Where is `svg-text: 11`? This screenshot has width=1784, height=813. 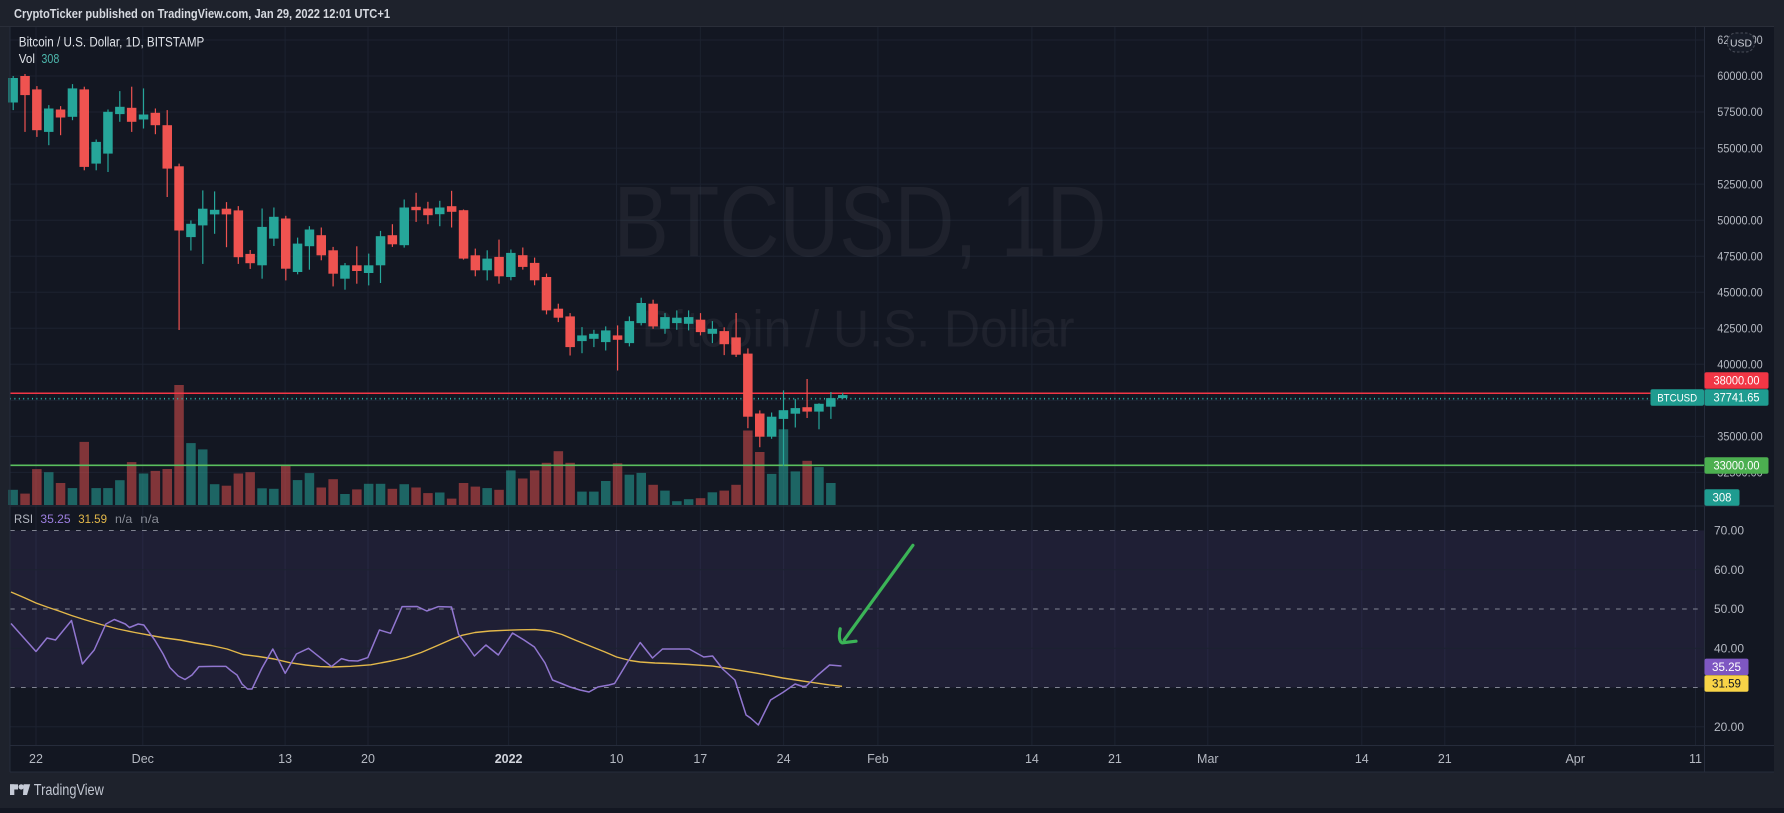 svg-text: 11 is located at coordinates (1695, 759).